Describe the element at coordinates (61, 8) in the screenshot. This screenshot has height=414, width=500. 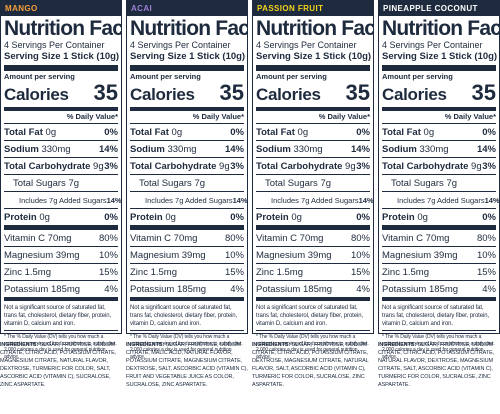
I see `flavor-label: MANGO` at that location.